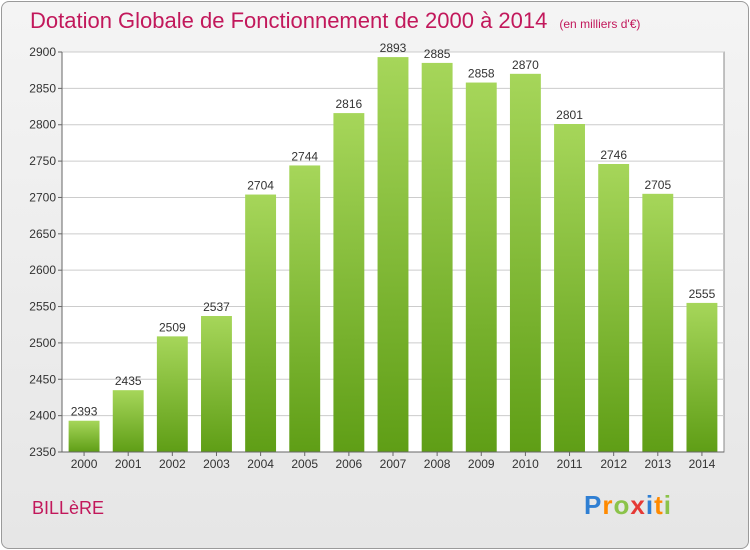 The height and width of the screenshot is (550, 750). I want to click on x-tick-label: 2002, so click(172, 464).